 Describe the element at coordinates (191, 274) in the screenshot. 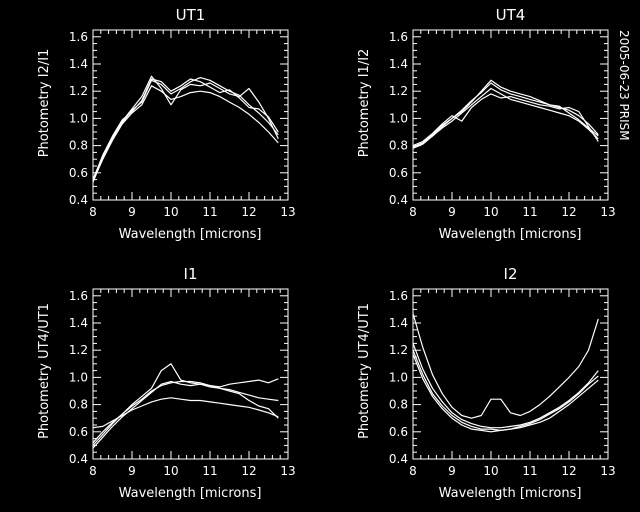

I see `chart-title: I1` at that location.